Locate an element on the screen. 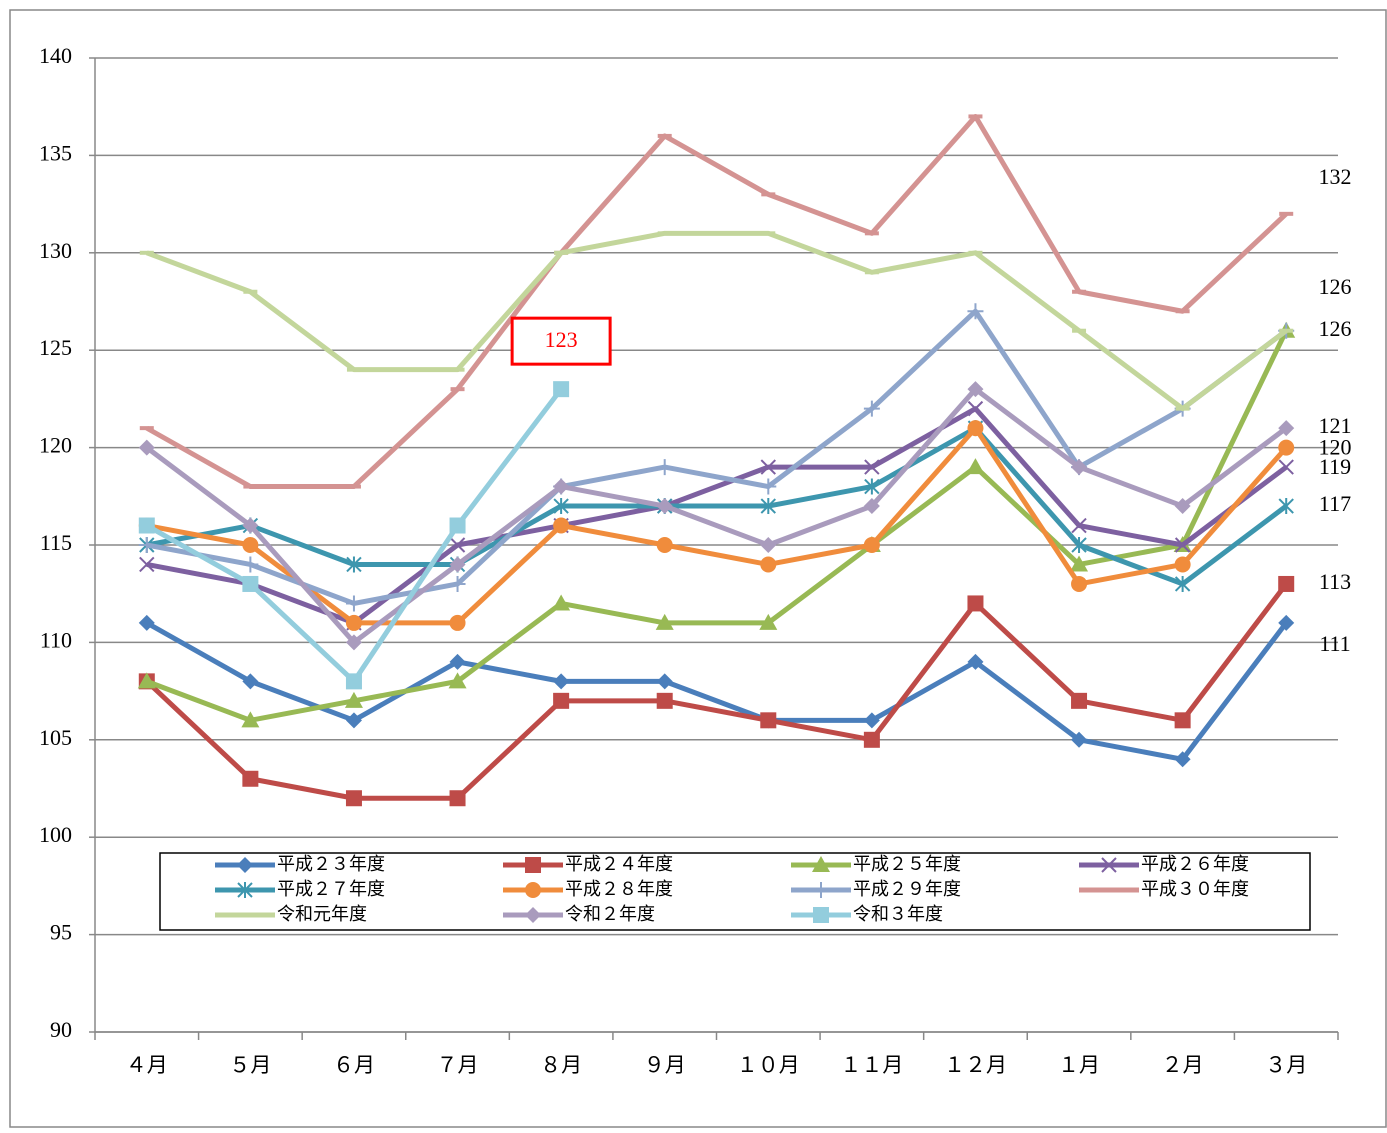  legend-label: 平成２８年度 is located at coordinates (619, 889).